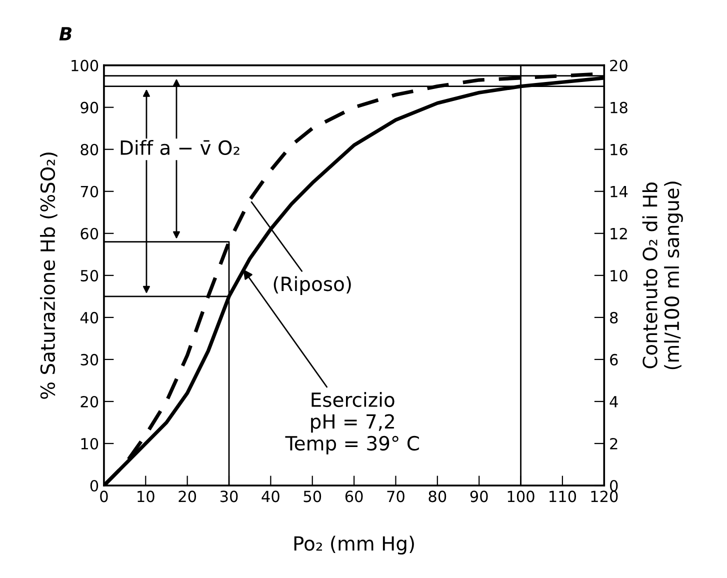 The height and width of the screenshot is (578, 727). Describe the element at coordinates (271, 496) in the screenshot. I see `x-tick-label: 40` at that location.